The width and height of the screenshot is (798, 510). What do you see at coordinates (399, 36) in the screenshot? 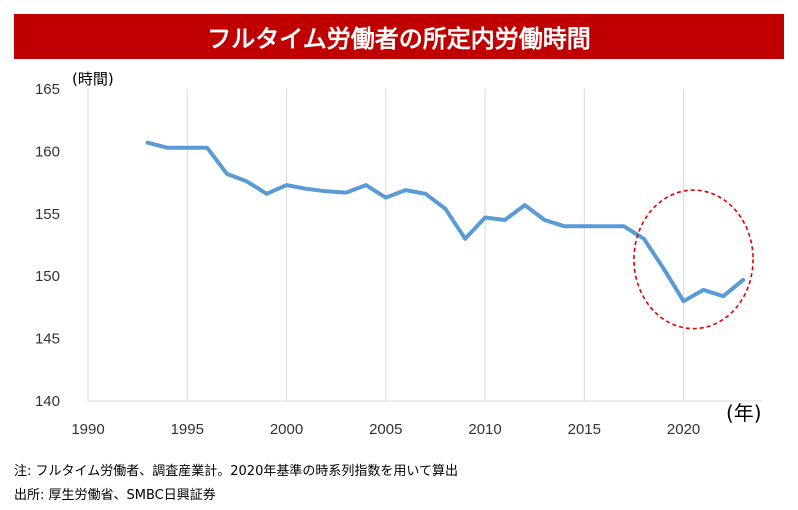
I see `chart-title-banner: フルタイム労働者の所定内労働時間` at bounding box center [399, 36].